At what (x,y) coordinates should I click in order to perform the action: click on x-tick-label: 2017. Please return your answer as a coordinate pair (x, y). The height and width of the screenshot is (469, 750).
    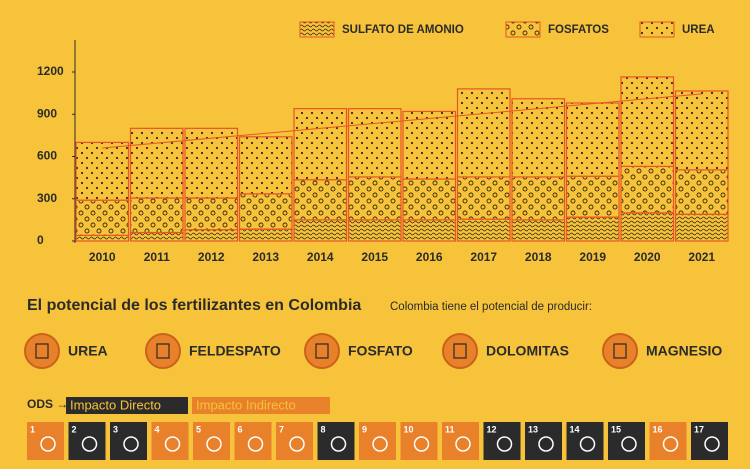
    Looking at the image, I should click on (483, 257).